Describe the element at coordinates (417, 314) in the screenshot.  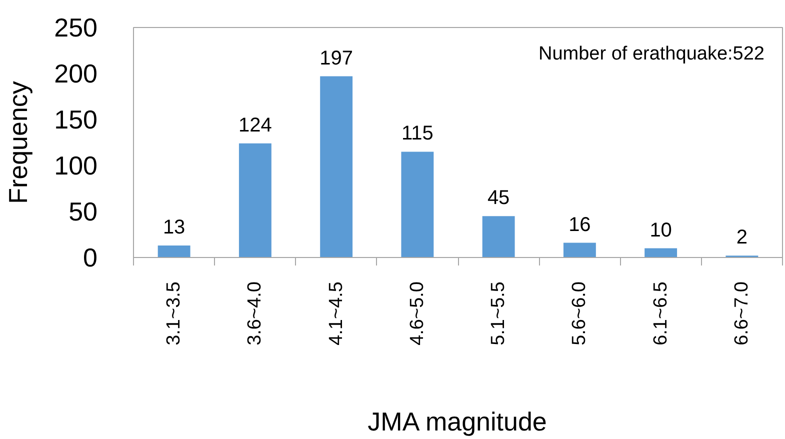
I see `x-tick-label: 4.6~5.0` at that location.